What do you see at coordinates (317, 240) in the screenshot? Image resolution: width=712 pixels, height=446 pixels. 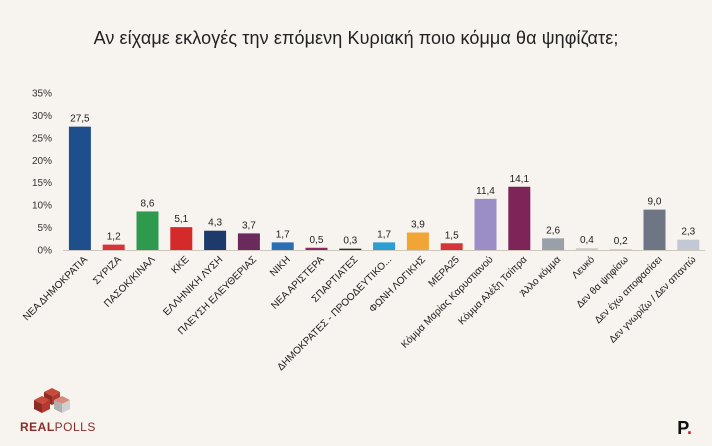 I see `data-label: 0,5` at bounding box center [317, 240].